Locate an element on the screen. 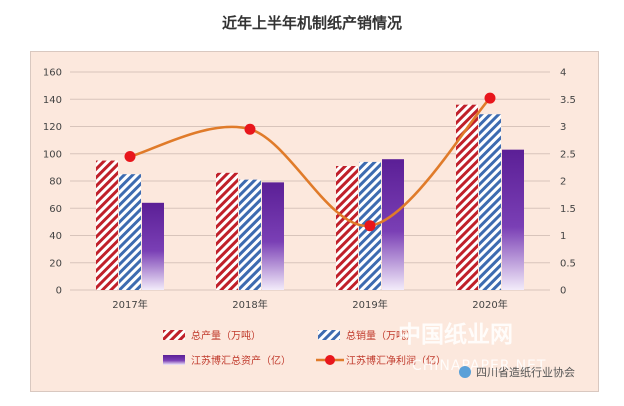 Image resolution: width=624 pixels, height=406 pixels. x-tick-label: 2019年 is located at coordinates (369, 304).